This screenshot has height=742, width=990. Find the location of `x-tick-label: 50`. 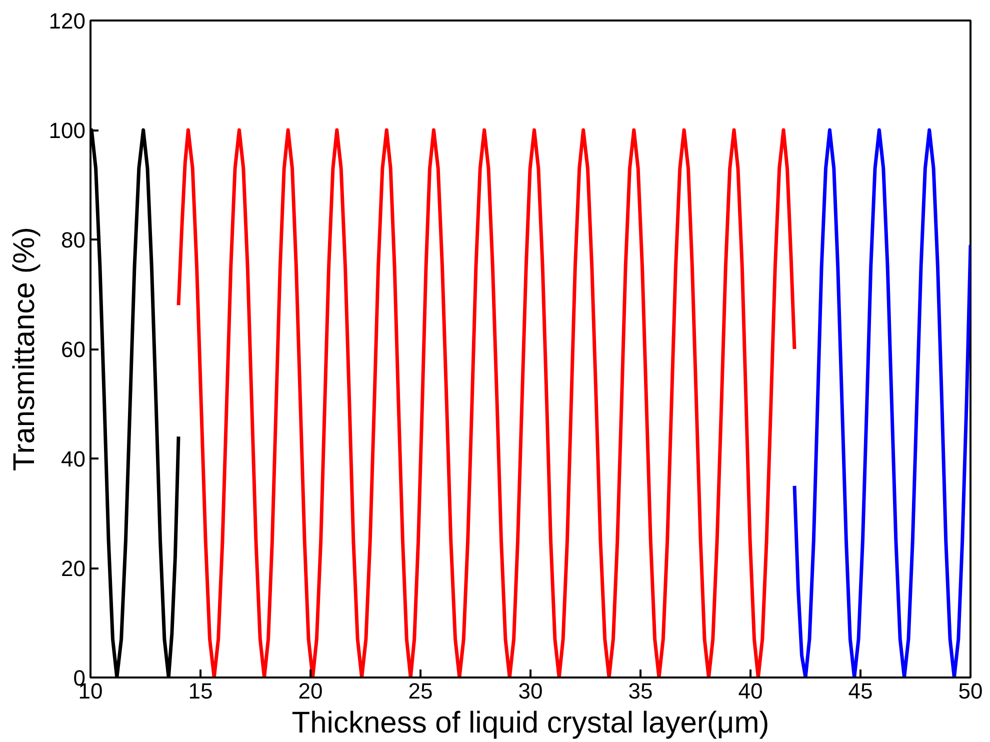

x-tick-label: 50 is located at coordinates (970, 691).